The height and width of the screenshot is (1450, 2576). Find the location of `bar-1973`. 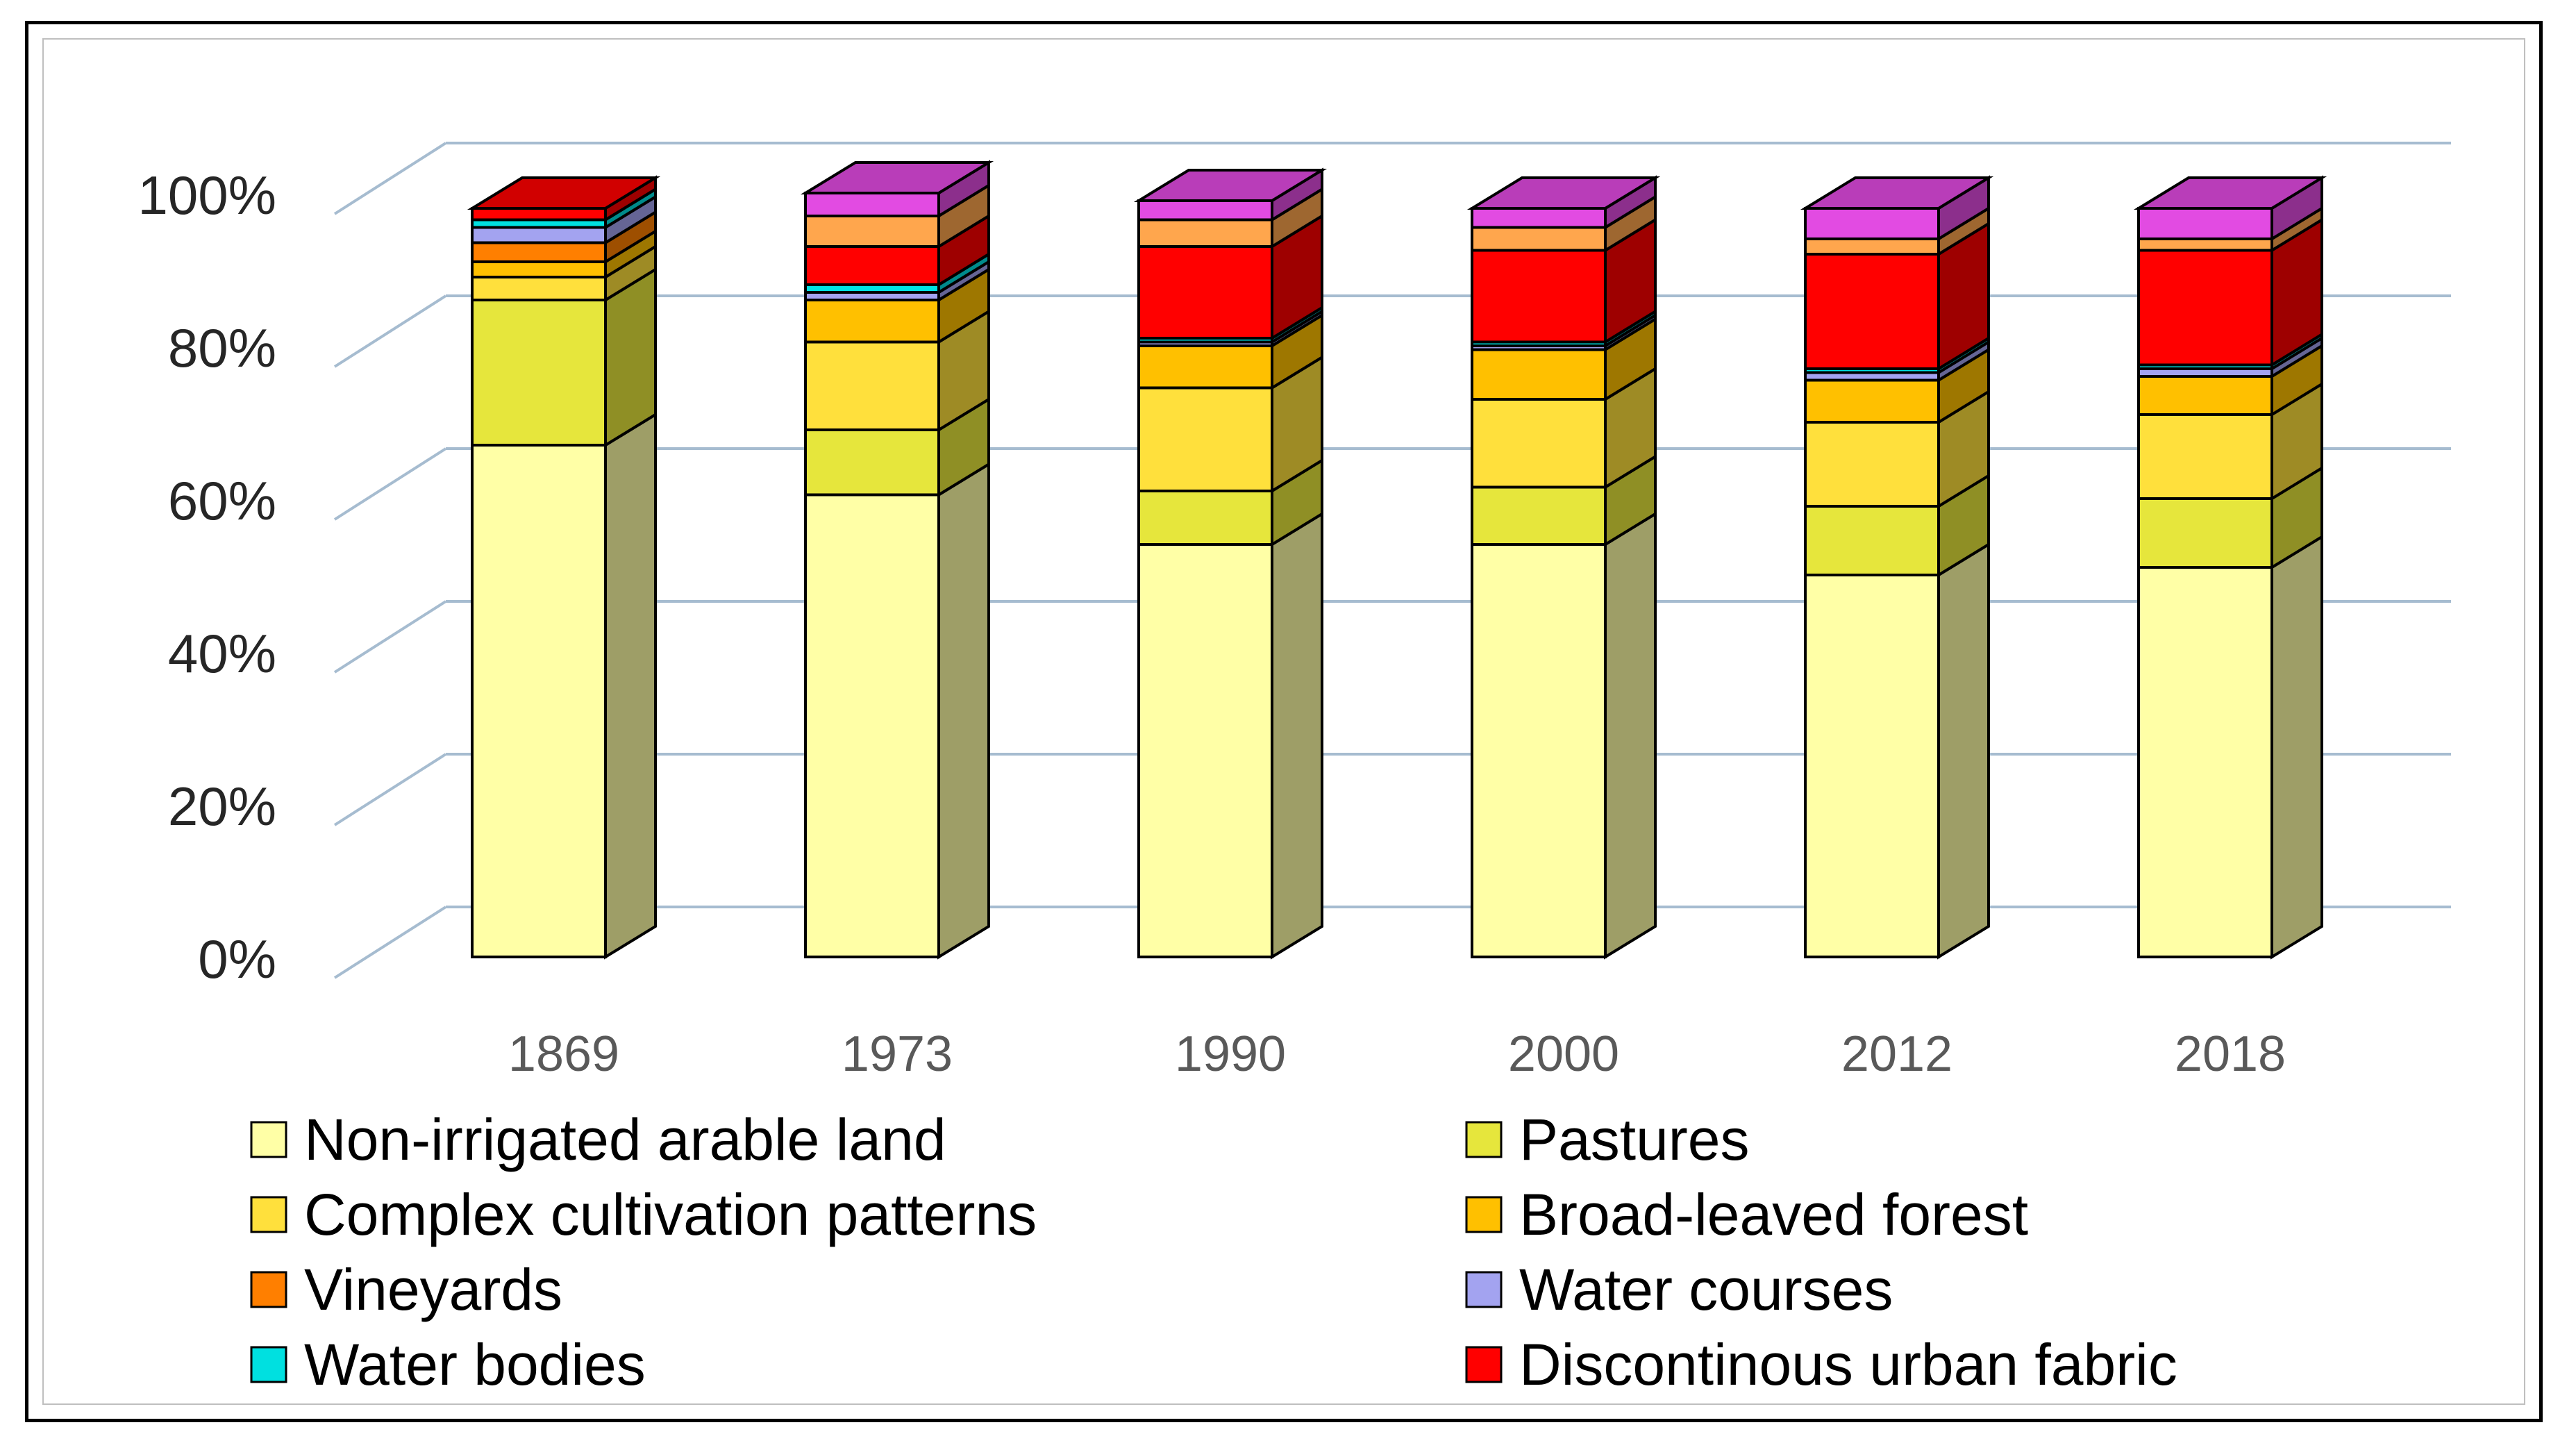

bar-1973 is located at coordinates (897, 560).